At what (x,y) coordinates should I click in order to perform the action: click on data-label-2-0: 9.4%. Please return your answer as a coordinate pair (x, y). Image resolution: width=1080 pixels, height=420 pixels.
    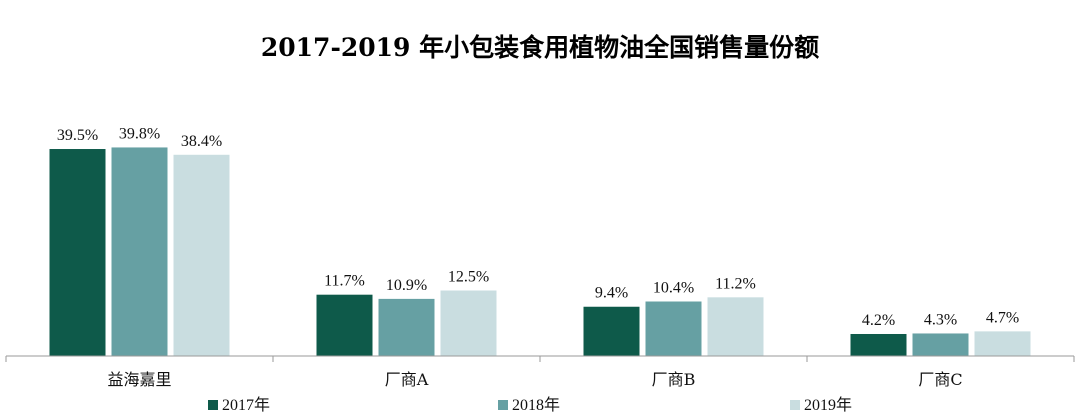
    Looking at the image, I should click on (611, 293).